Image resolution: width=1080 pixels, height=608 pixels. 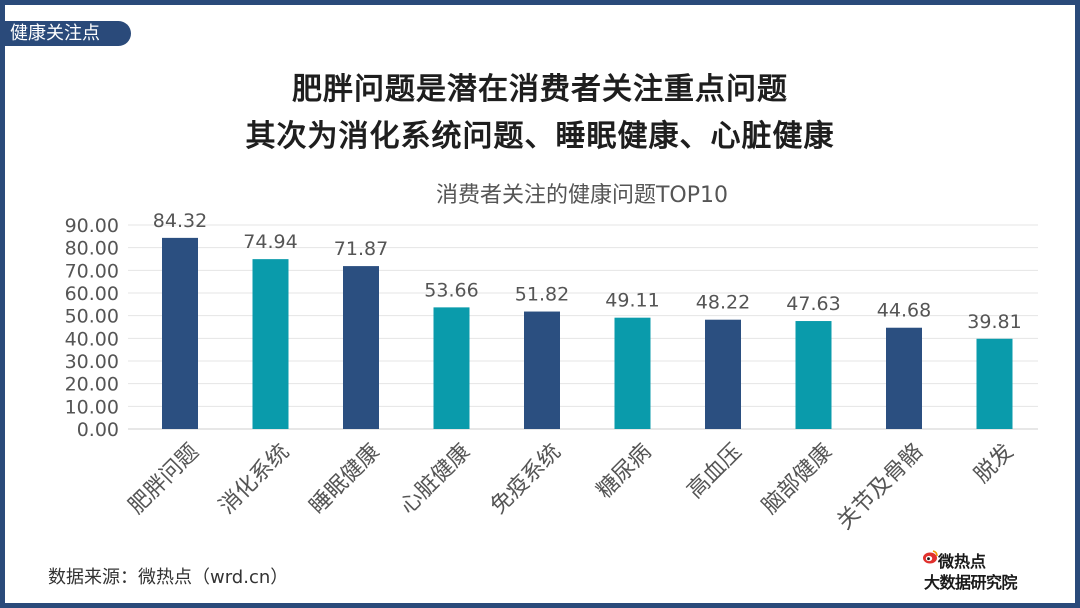 I want to click on value-label: 71.87, so click(x=361, y=249).